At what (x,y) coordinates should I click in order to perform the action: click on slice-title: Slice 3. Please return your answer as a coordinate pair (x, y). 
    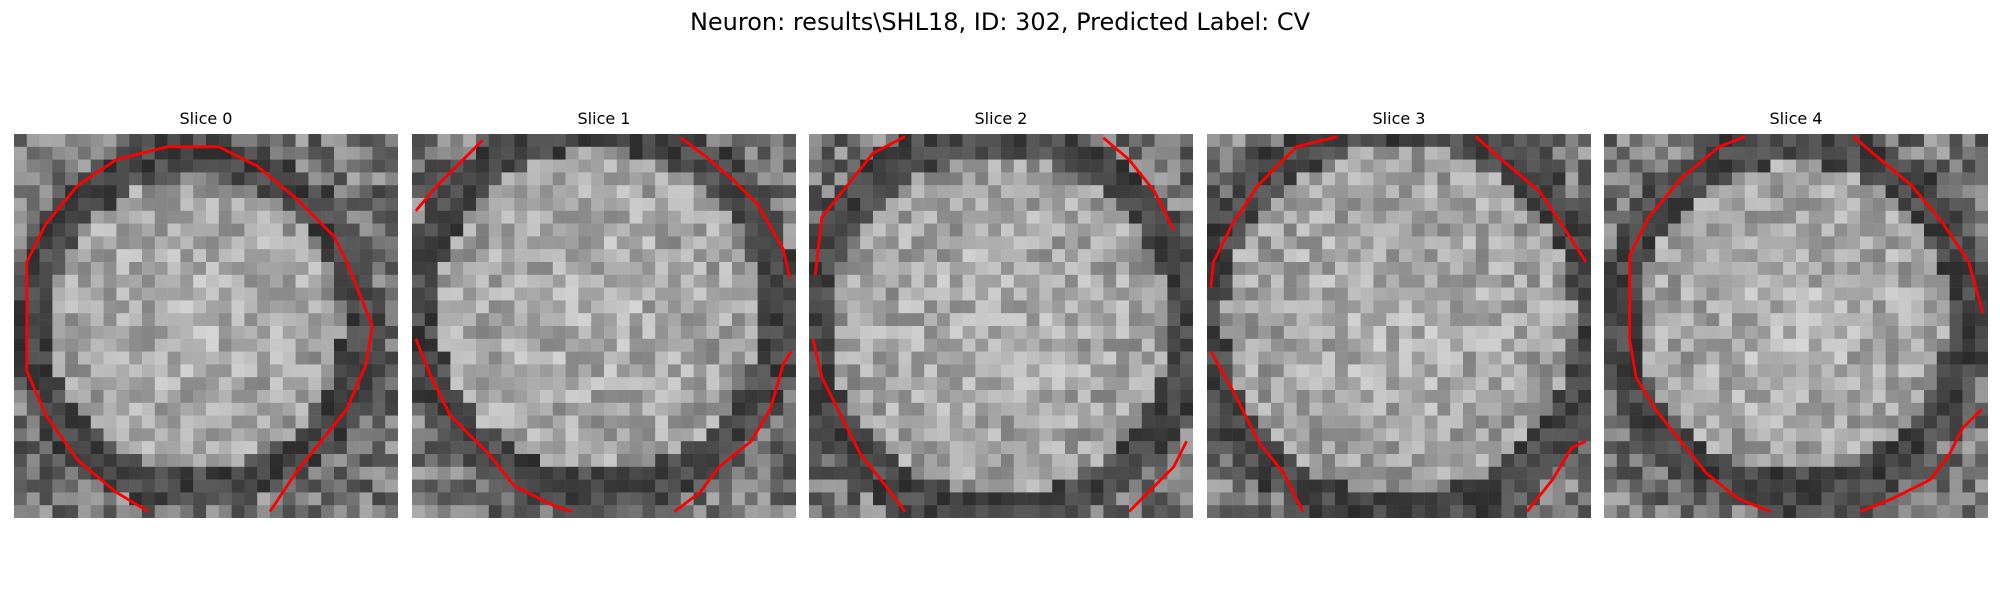
    Looking at the image, I should click on (1399, 118).